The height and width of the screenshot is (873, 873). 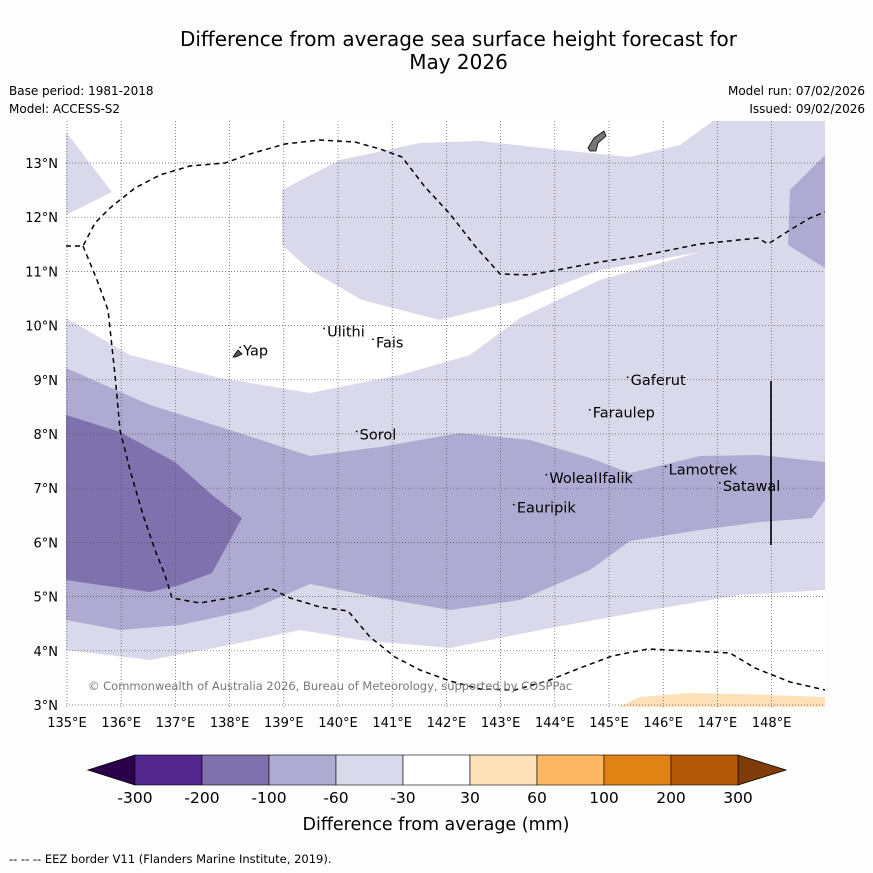 What do you see at coordinates (546, 509) in the screenshot?
I see `place-label: Eauripik` at bounding box center [546, 509].